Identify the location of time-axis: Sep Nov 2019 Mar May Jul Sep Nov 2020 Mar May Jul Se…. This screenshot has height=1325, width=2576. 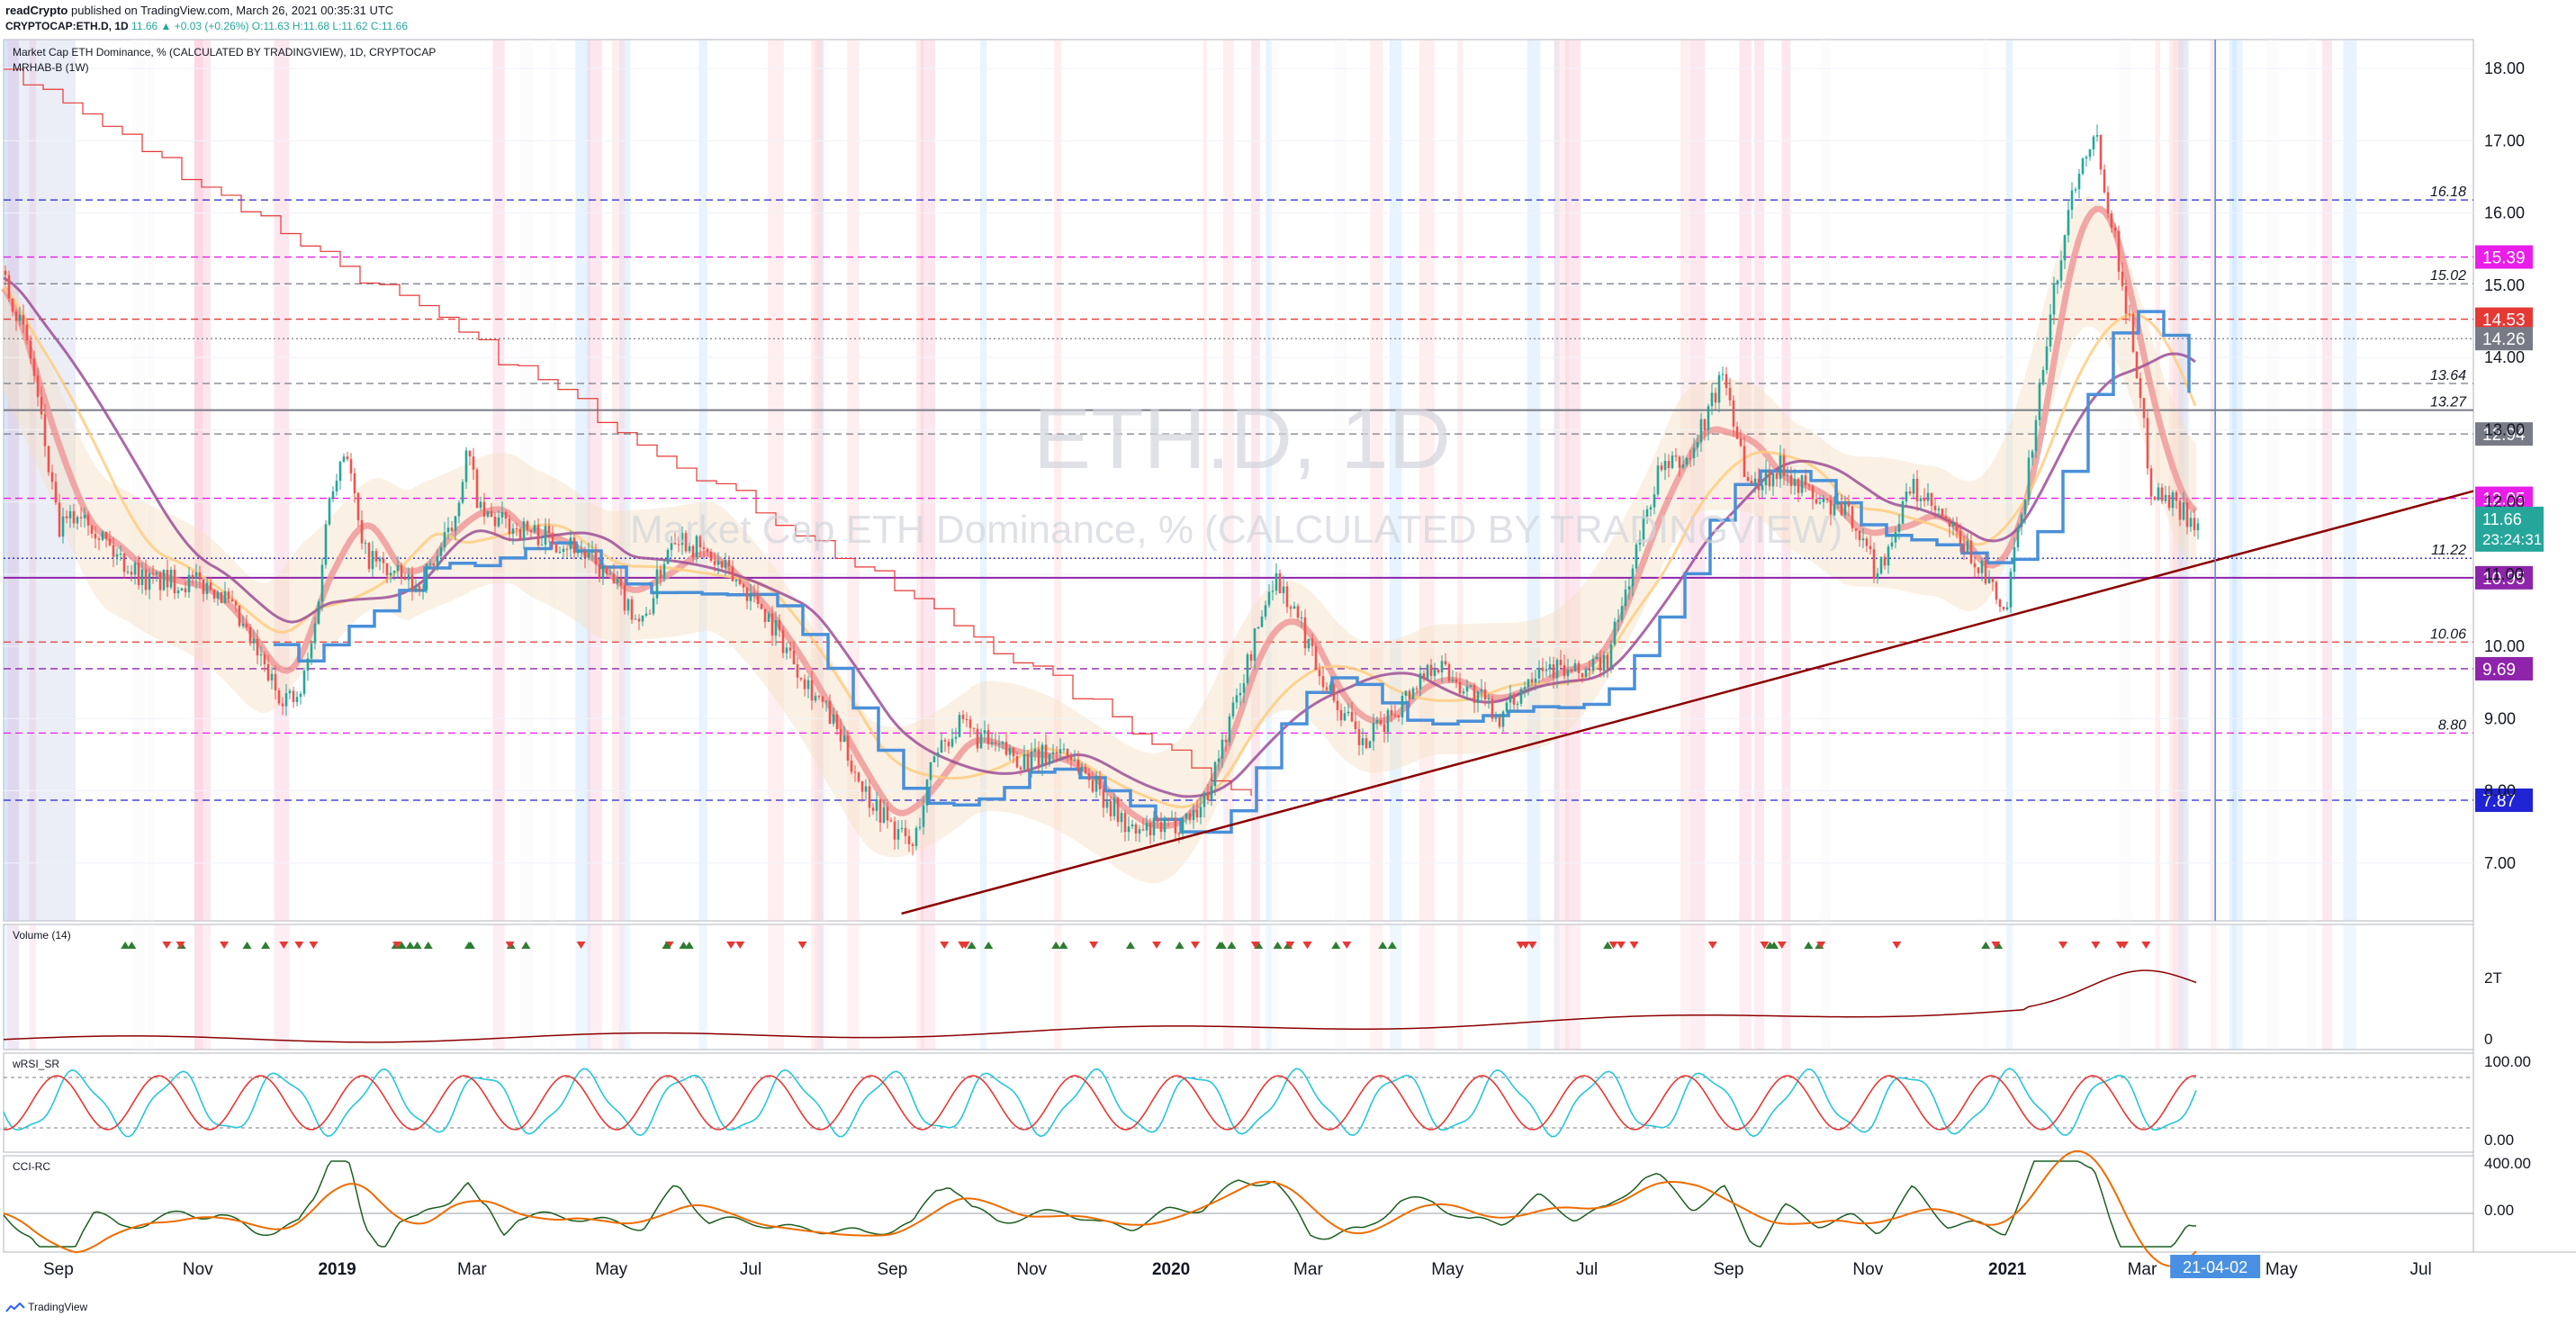
(1237, 1269).